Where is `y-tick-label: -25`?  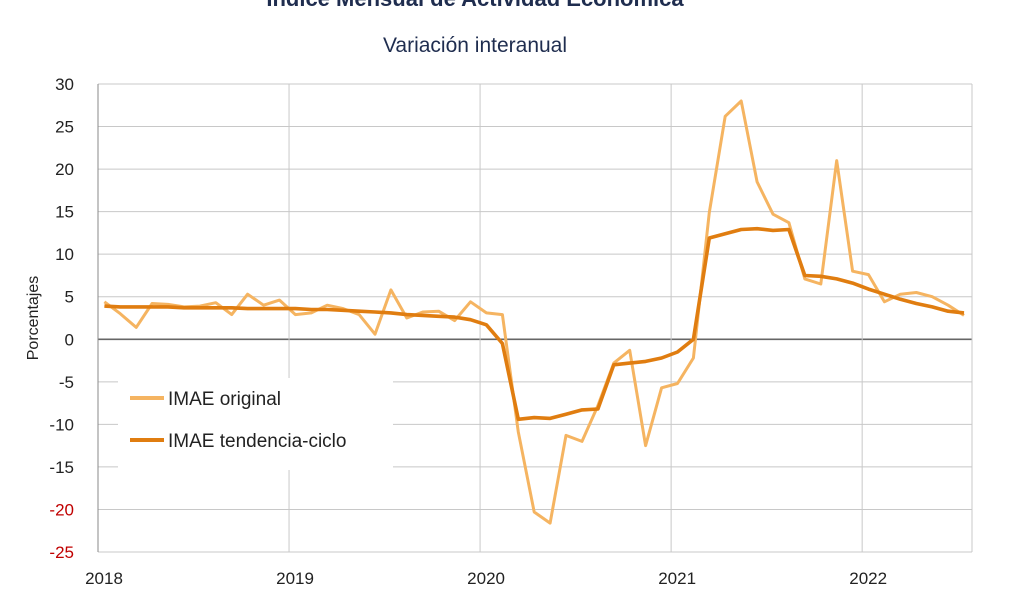
y-tick-label: -25 is located at coordinates (61, 552).